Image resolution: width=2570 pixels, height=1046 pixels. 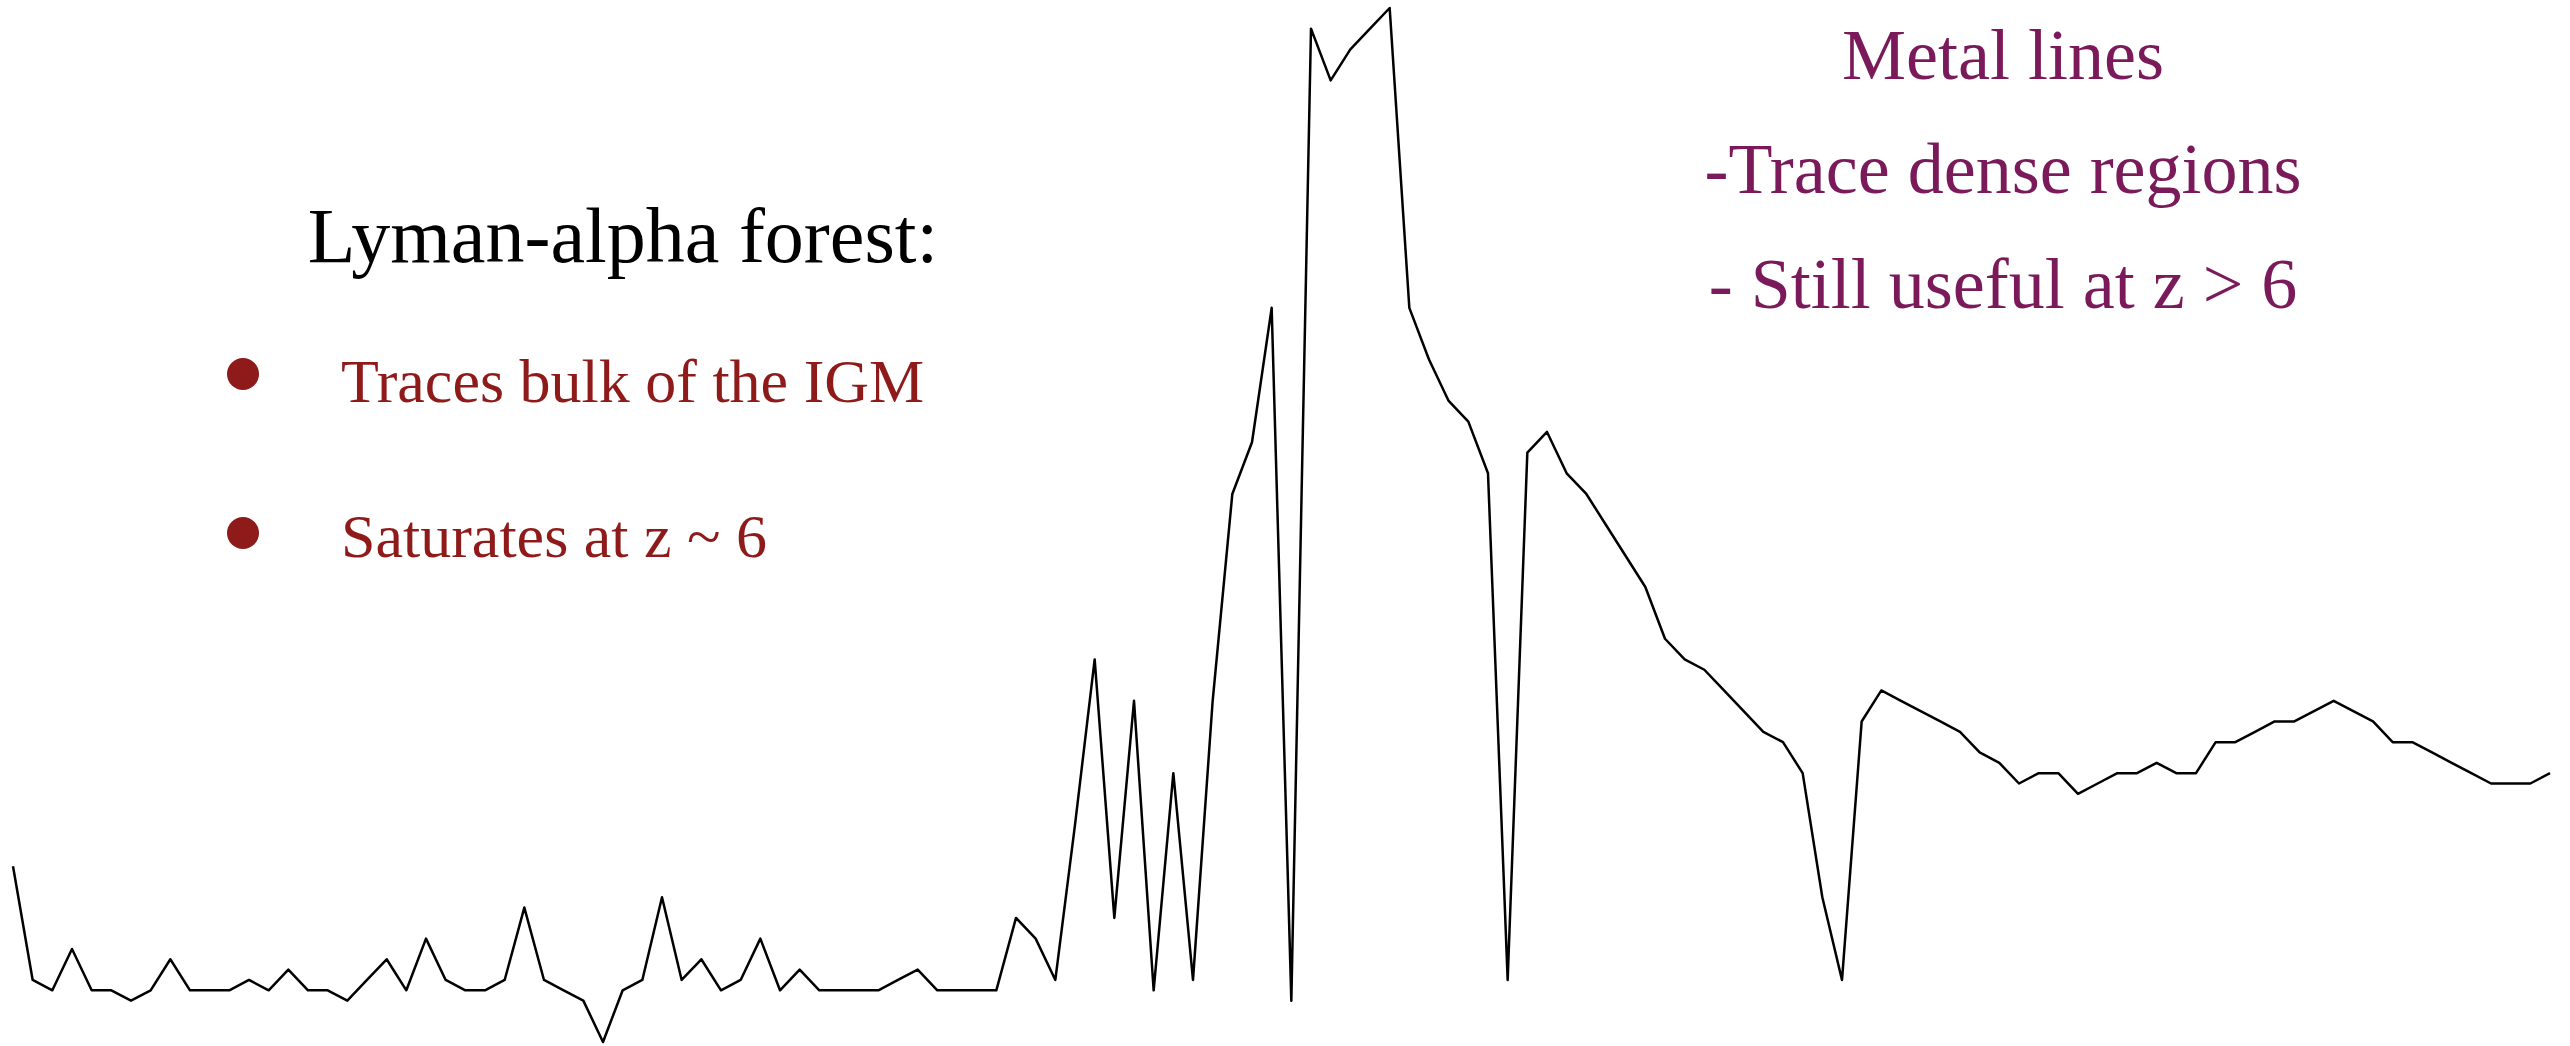 What do you see at coordinates (2003, 55) in the screenshot?
I see `annotation: Metal lines` at bounding box center [2003, 55].